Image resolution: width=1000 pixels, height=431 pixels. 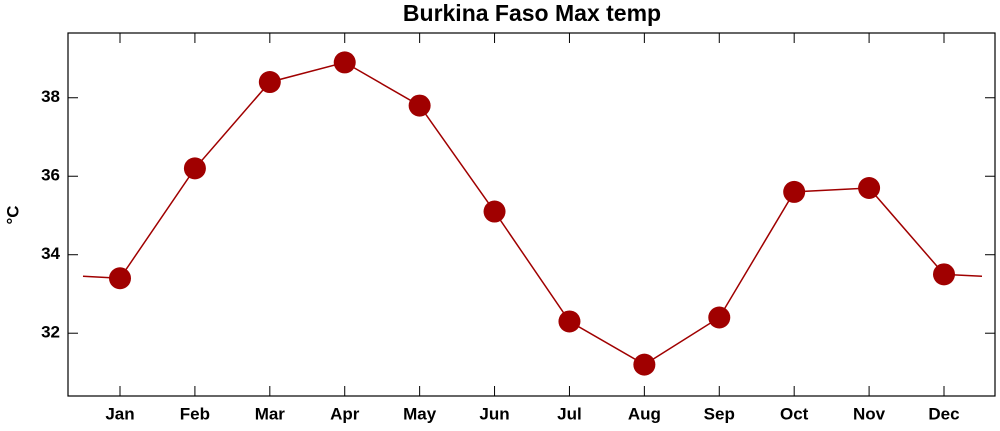 I want to click on x-tick-label: Mar, so click(x=270, y=413).